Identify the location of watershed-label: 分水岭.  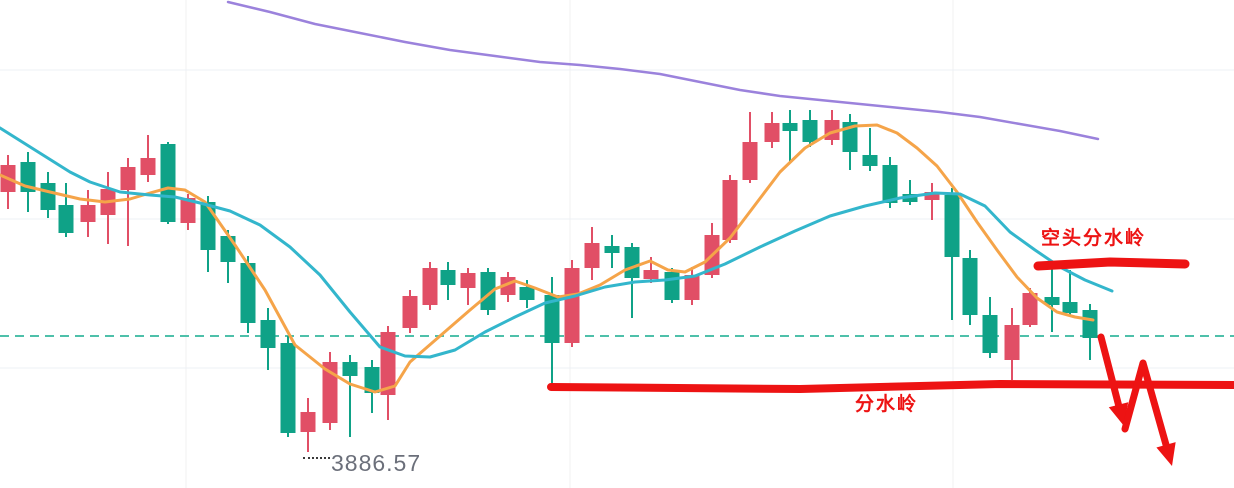
(887, 404).